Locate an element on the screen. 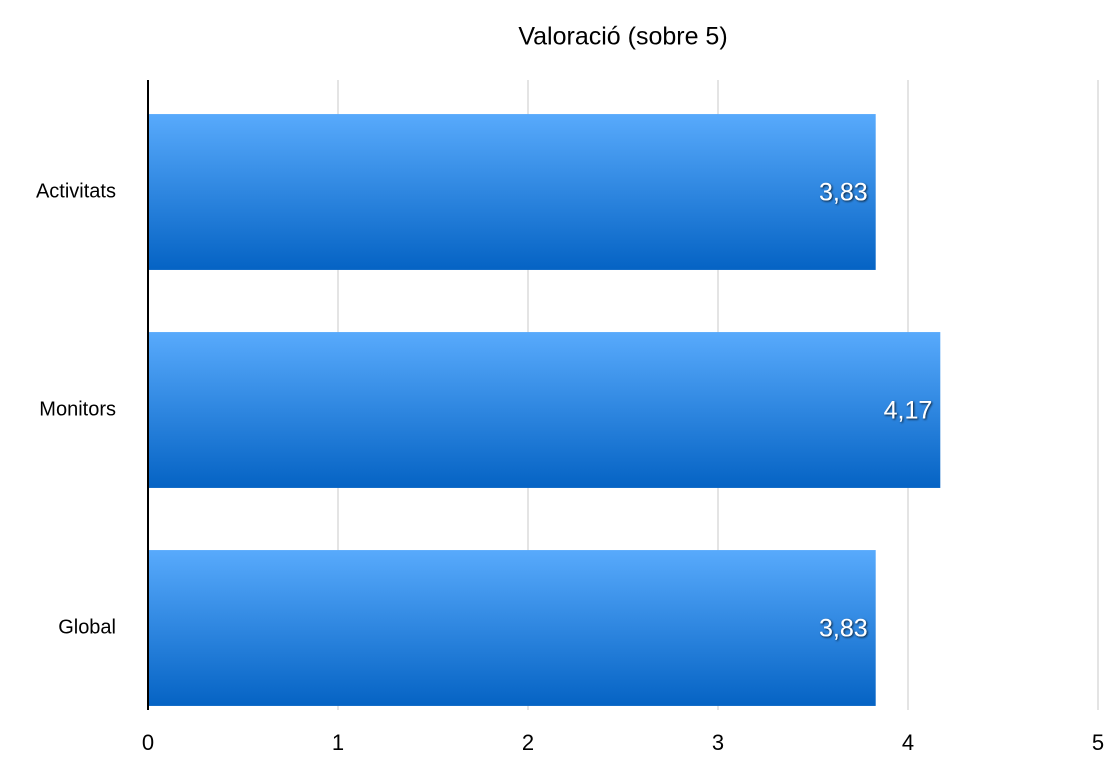  chart-title: Valoració (sobre 5) is located at coordinates (622, 37).